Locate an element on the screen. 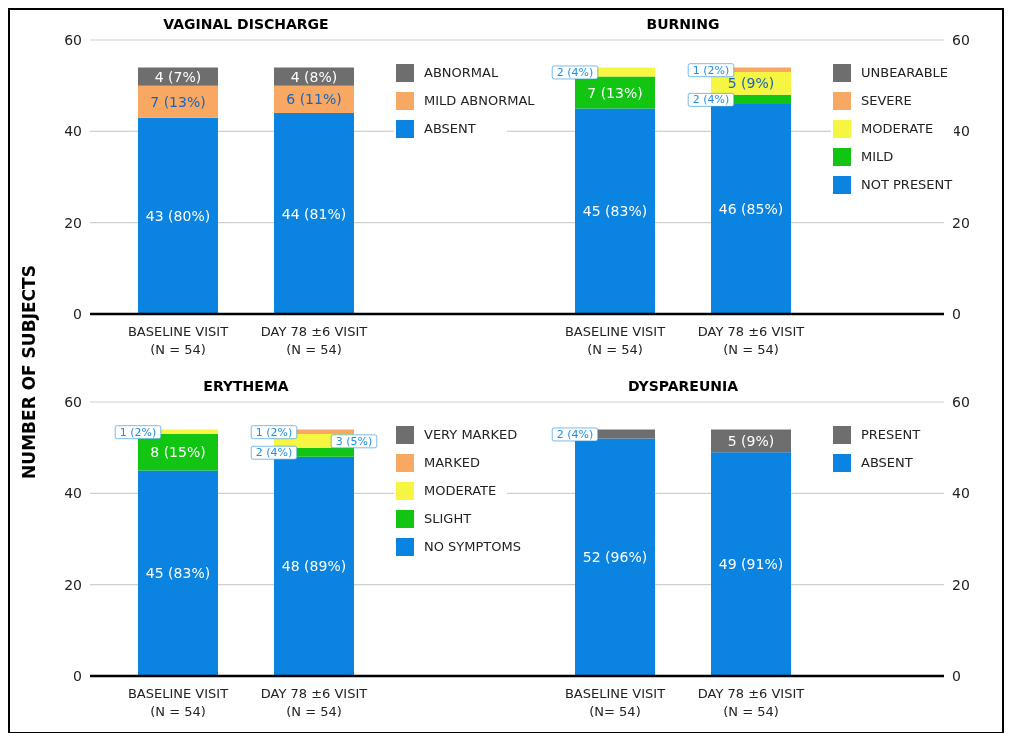 Image resolution: width=1014 pixels, height=733 pixels. data-label: 52 (96%) is located at coordinates (615, 557).